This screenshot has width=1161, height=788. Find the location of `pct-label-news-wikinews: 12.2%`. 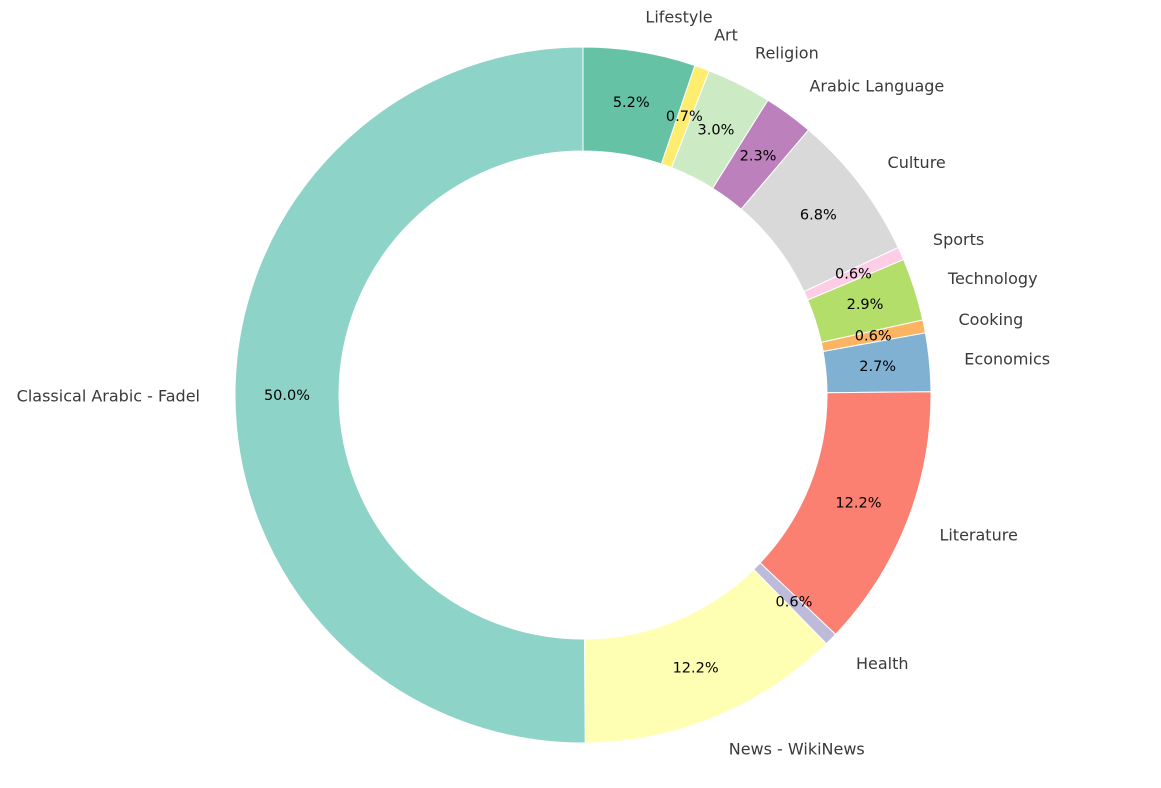

pct-label-news-wikinews: 12.2% is located at coordinates (696, 669).